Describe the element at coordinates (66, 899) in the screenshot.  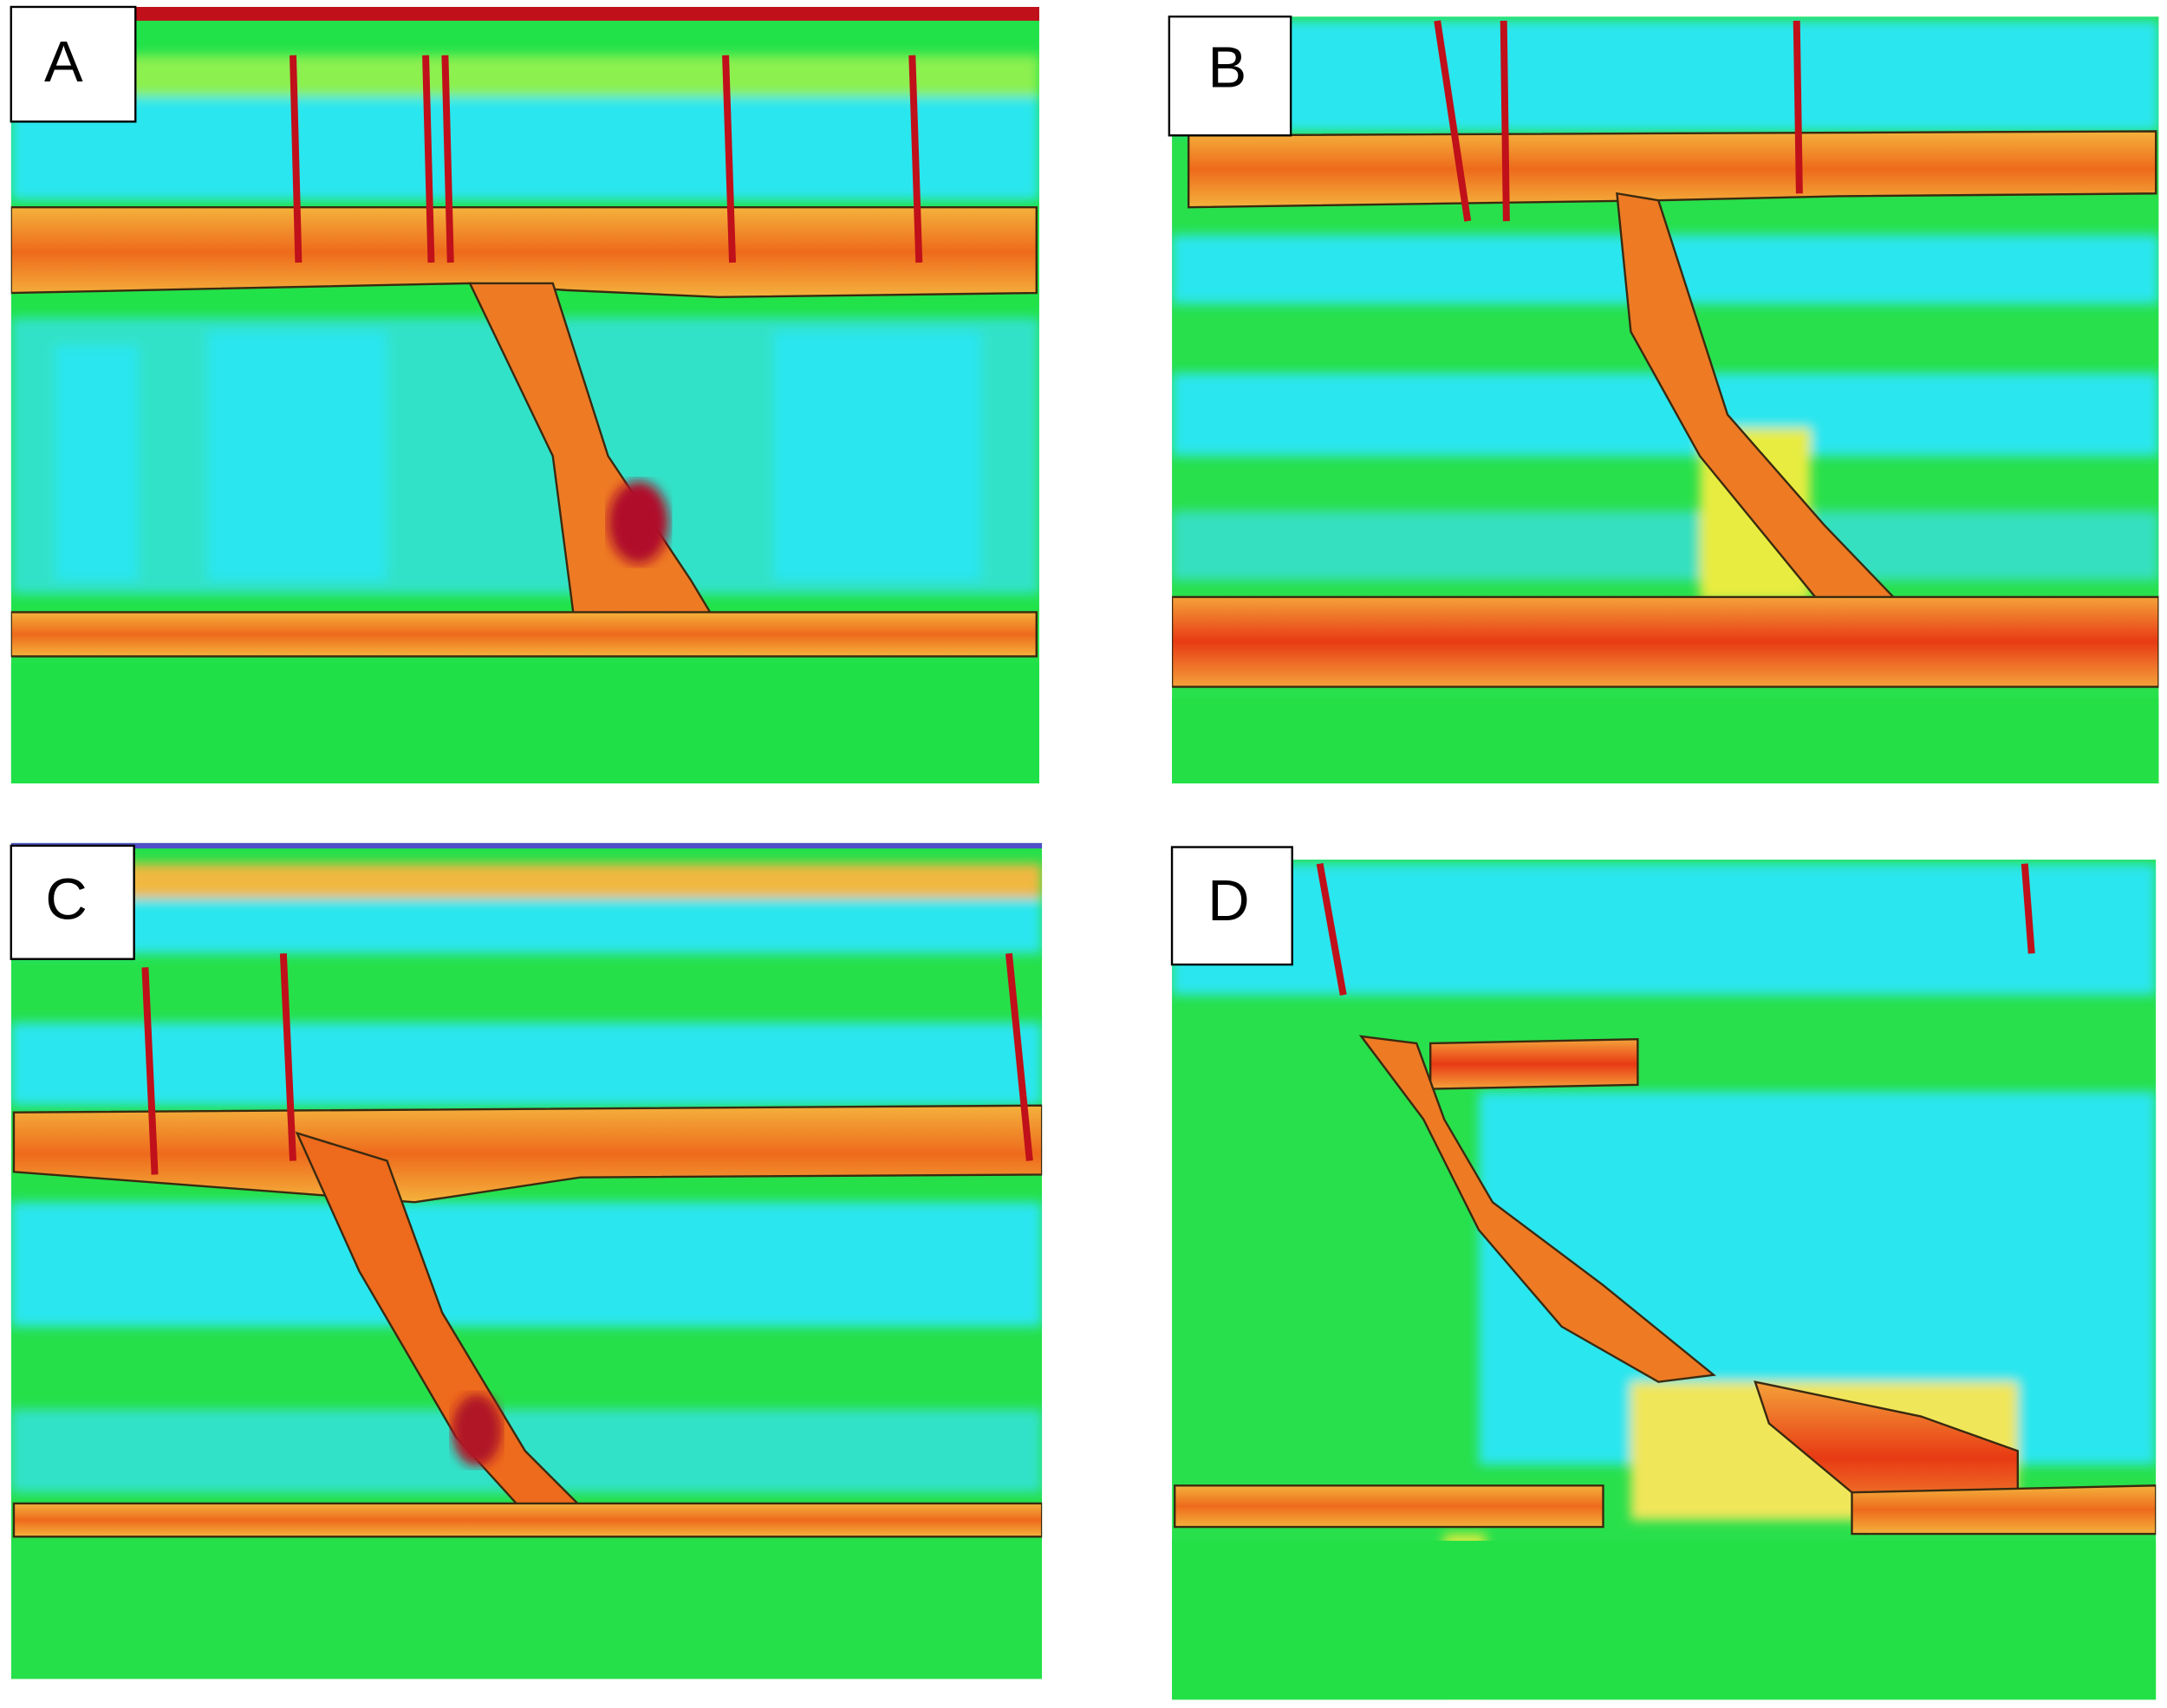
I see `panel-label: C` at that location.